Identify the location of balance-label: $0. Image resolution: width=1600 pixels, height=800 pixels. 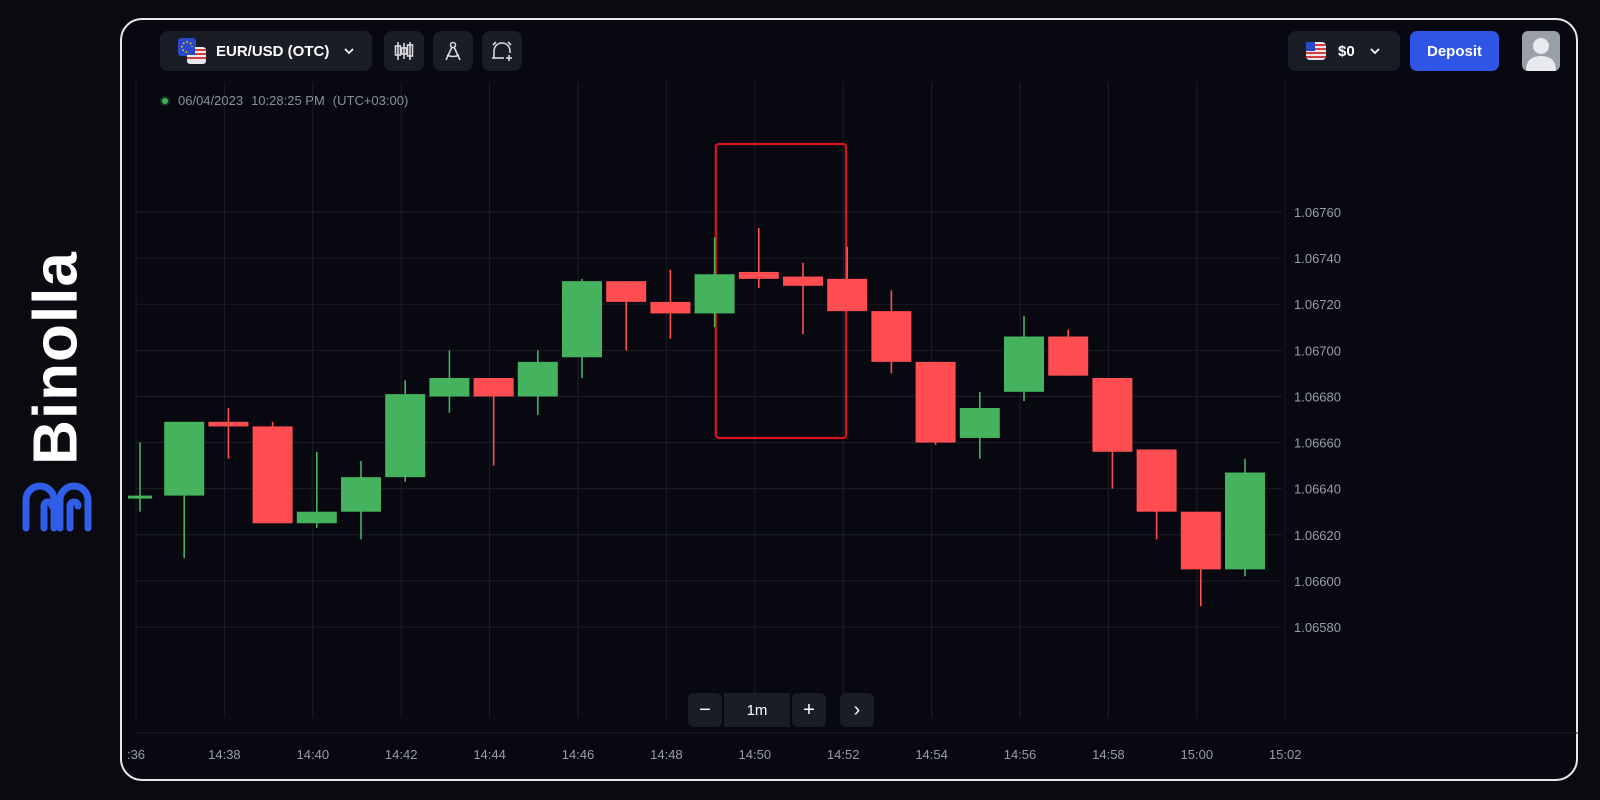
(1346, 51).